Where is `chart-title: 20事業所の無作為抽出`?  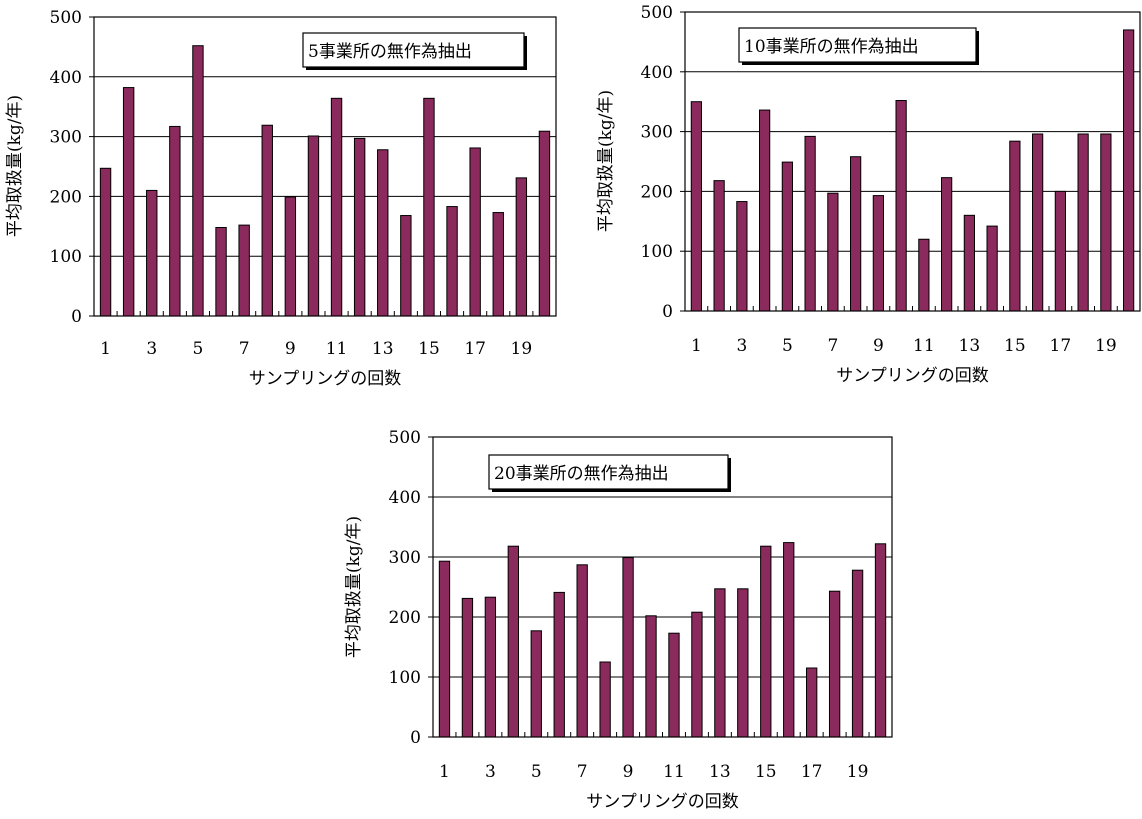 chart-title: 20事業所の無作為抽出 is located at coordinates (581, 474).